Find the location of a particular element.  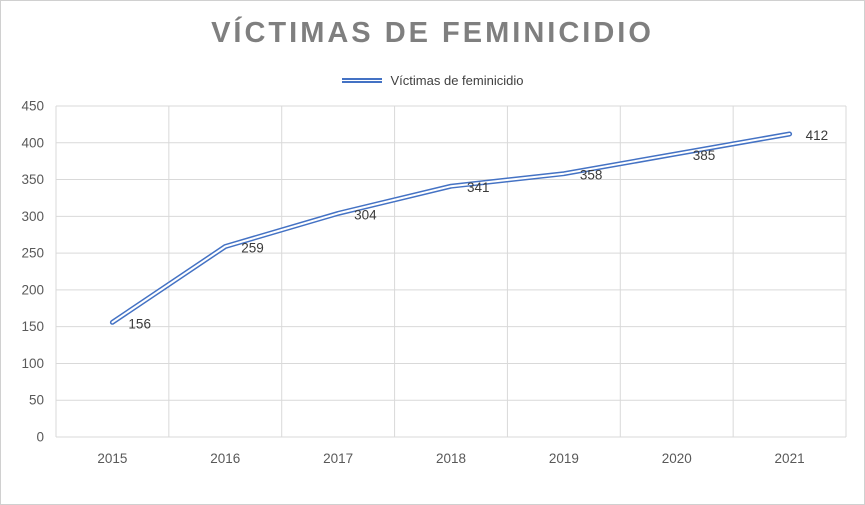

x-axis-label: 2015 is located at coordinates (112, 458).